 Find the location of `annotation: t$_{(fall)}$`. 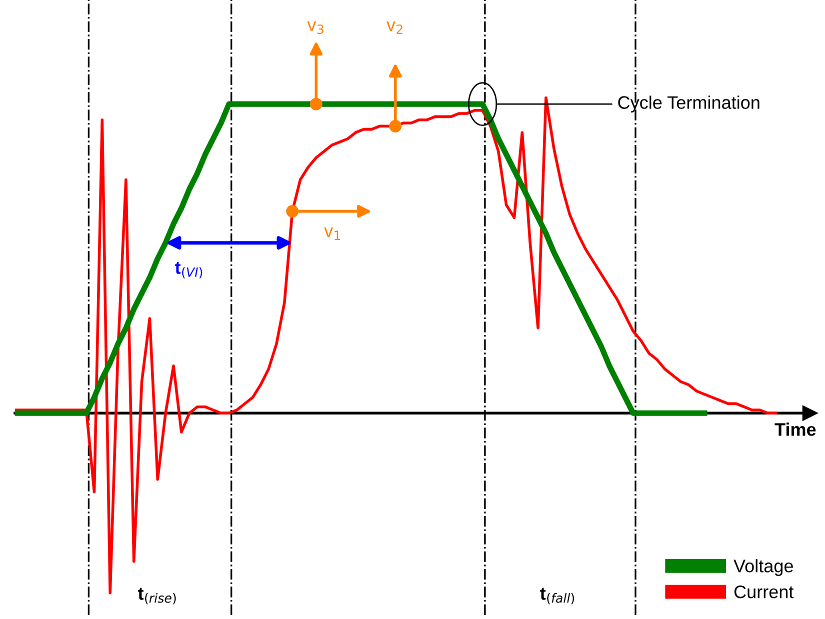

annotation: t$_{(fall)}$ is located at coordinates (557, 596).